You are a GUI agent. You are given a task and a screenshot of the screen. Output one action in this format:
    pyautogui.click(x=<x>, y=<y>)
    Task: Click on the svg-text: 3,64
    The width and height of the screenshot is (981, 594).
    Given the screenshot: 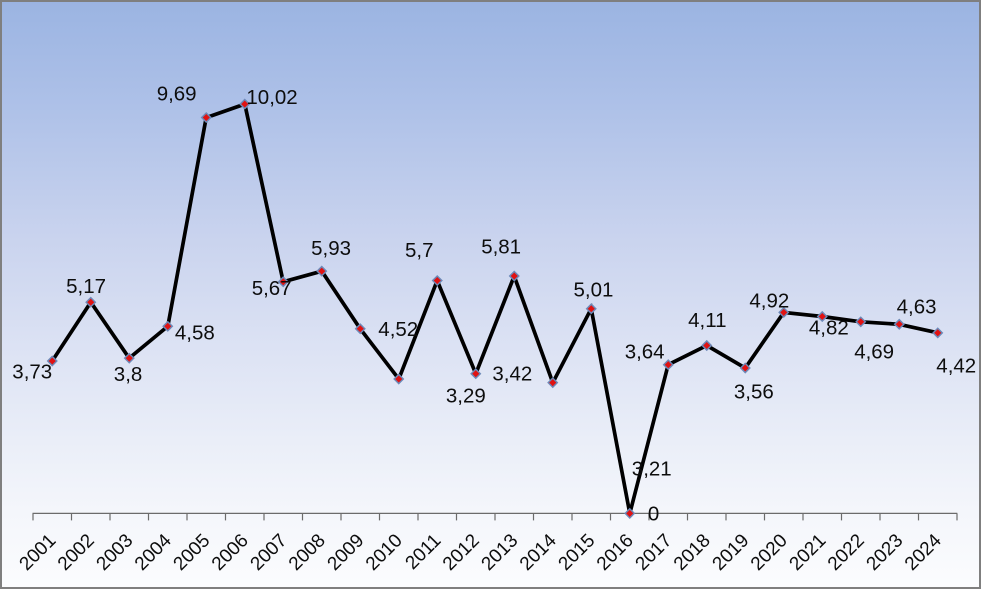 What is the action you would take?
    pyautogui.click(x=645, y=352)
    